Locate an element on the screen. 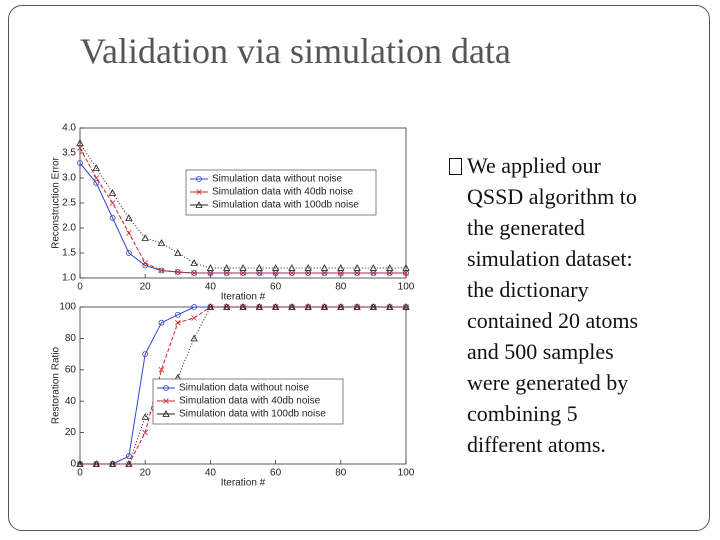 The height and width of the screenshot is (540, 720). legend-box is located at coordinates (281, 192).